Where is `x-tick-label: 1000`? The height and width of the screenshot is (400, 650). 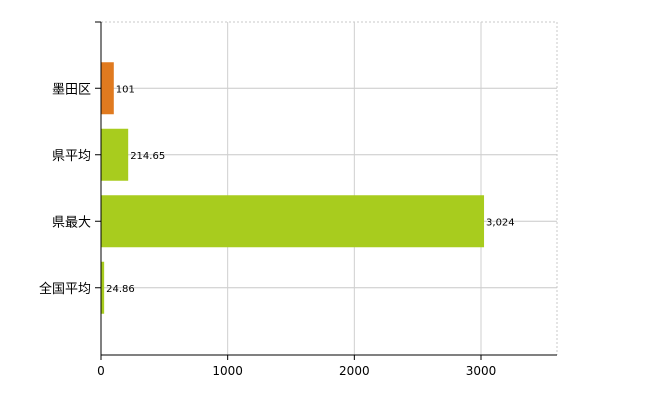 x-tick-label: 1000 is located at coordinates (227, 371).